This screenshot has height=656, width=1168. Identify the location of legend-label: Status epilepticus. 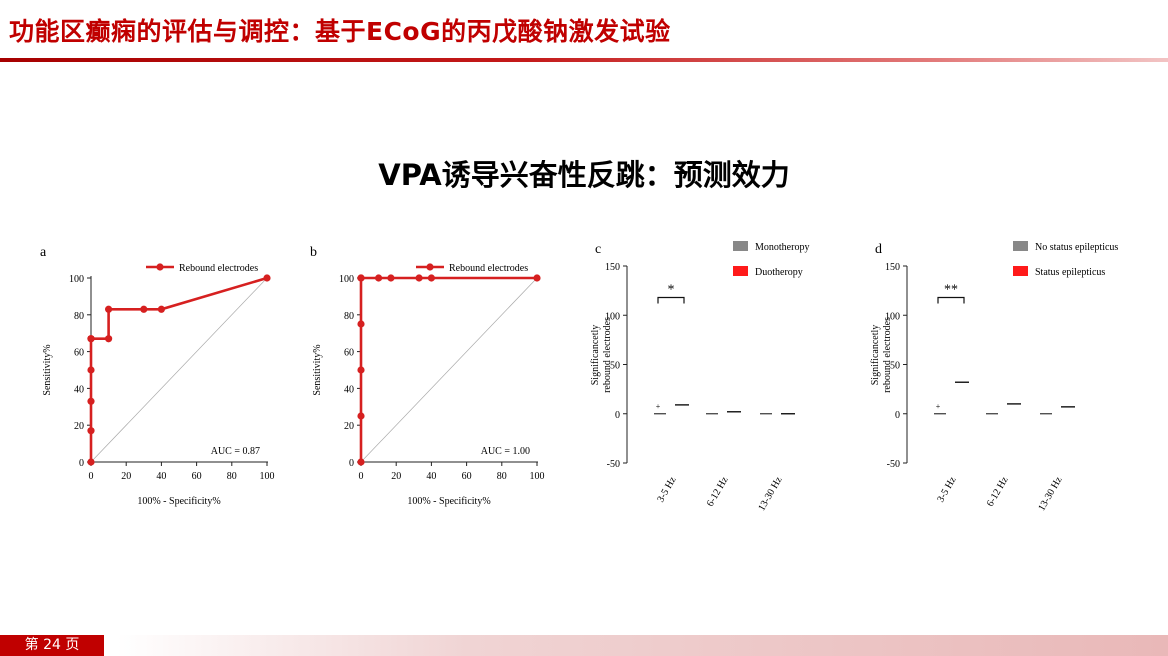
(1070, 272).